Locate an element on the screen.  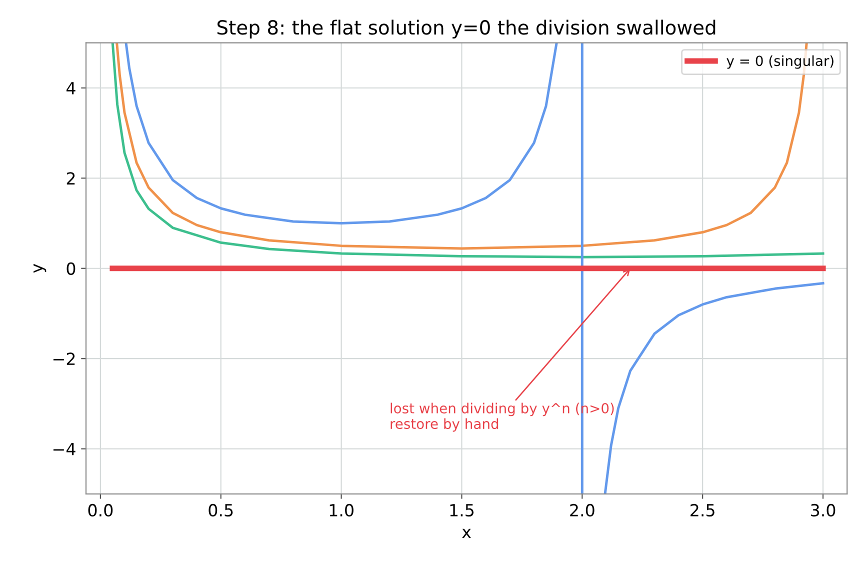
y-tick-label: −4 is located at coordinates (64, 449).